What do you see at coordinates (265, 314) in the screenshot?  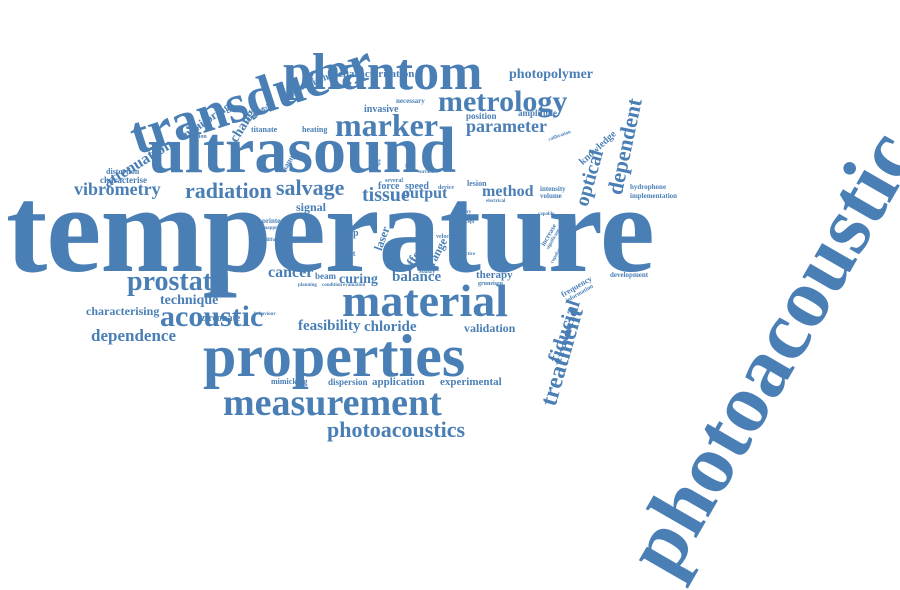 I see `word-behaviour: behaviour` at bounding box center [265, 314].